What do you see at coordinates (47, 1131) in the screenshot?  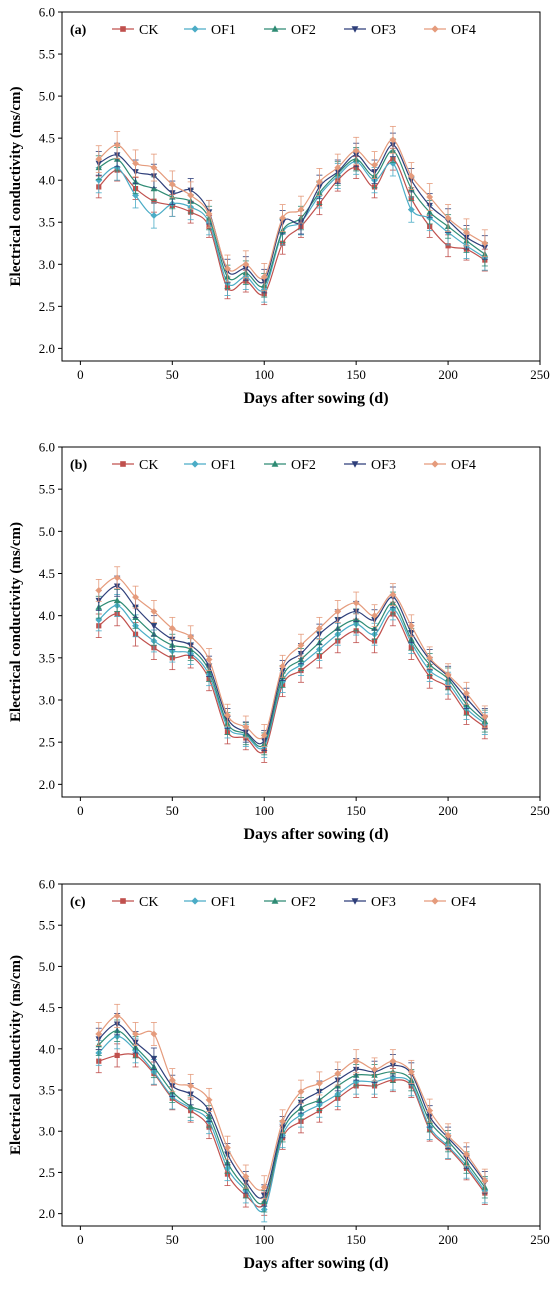 I see `y-tick-label: 3.0` at bounding box center [47, 1131].